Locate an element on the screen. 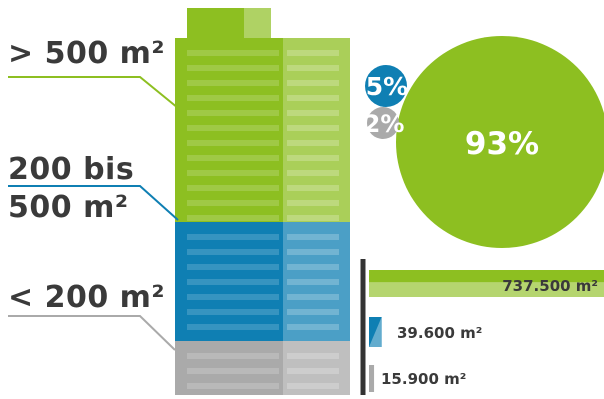  bar-value-label-0: 737.500 m² is located at coordinates (550, 286).